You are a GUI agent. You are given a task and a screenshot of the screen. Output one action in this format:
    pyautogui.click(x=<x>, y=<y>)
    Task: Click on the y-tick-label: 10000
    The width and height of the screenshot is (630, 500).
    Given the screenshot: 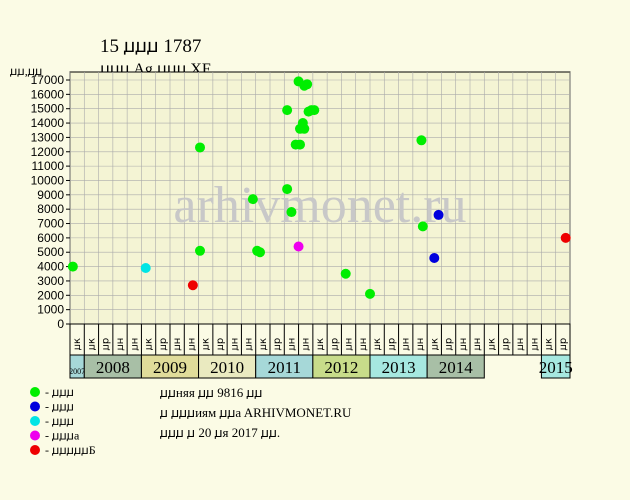 What is the action you would take?
    pyautogui.click(x=48, y=180)
    